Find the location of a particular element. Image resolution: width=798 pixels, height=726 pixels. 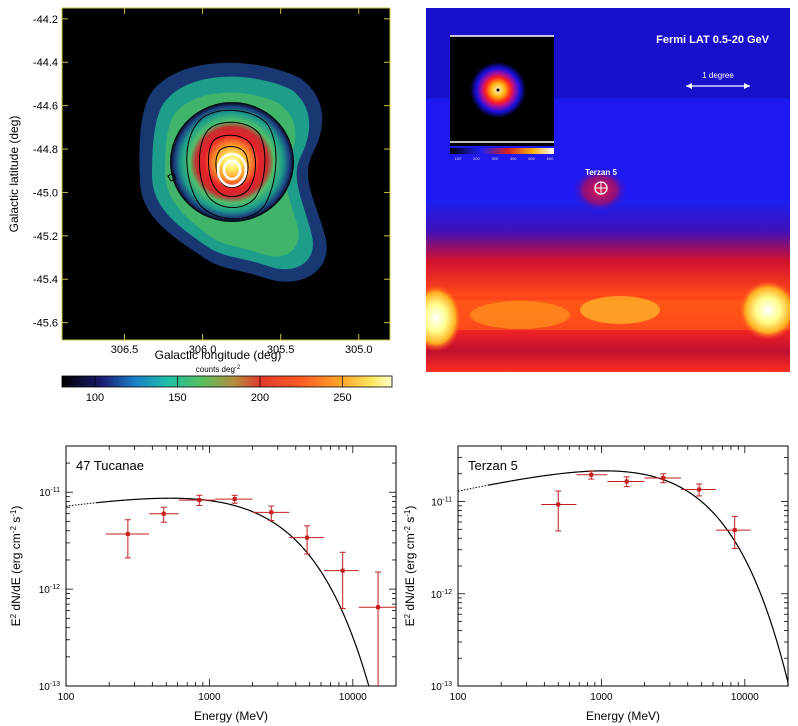

bl-title: 47 Tucanae is located at coordinates (110, 465).